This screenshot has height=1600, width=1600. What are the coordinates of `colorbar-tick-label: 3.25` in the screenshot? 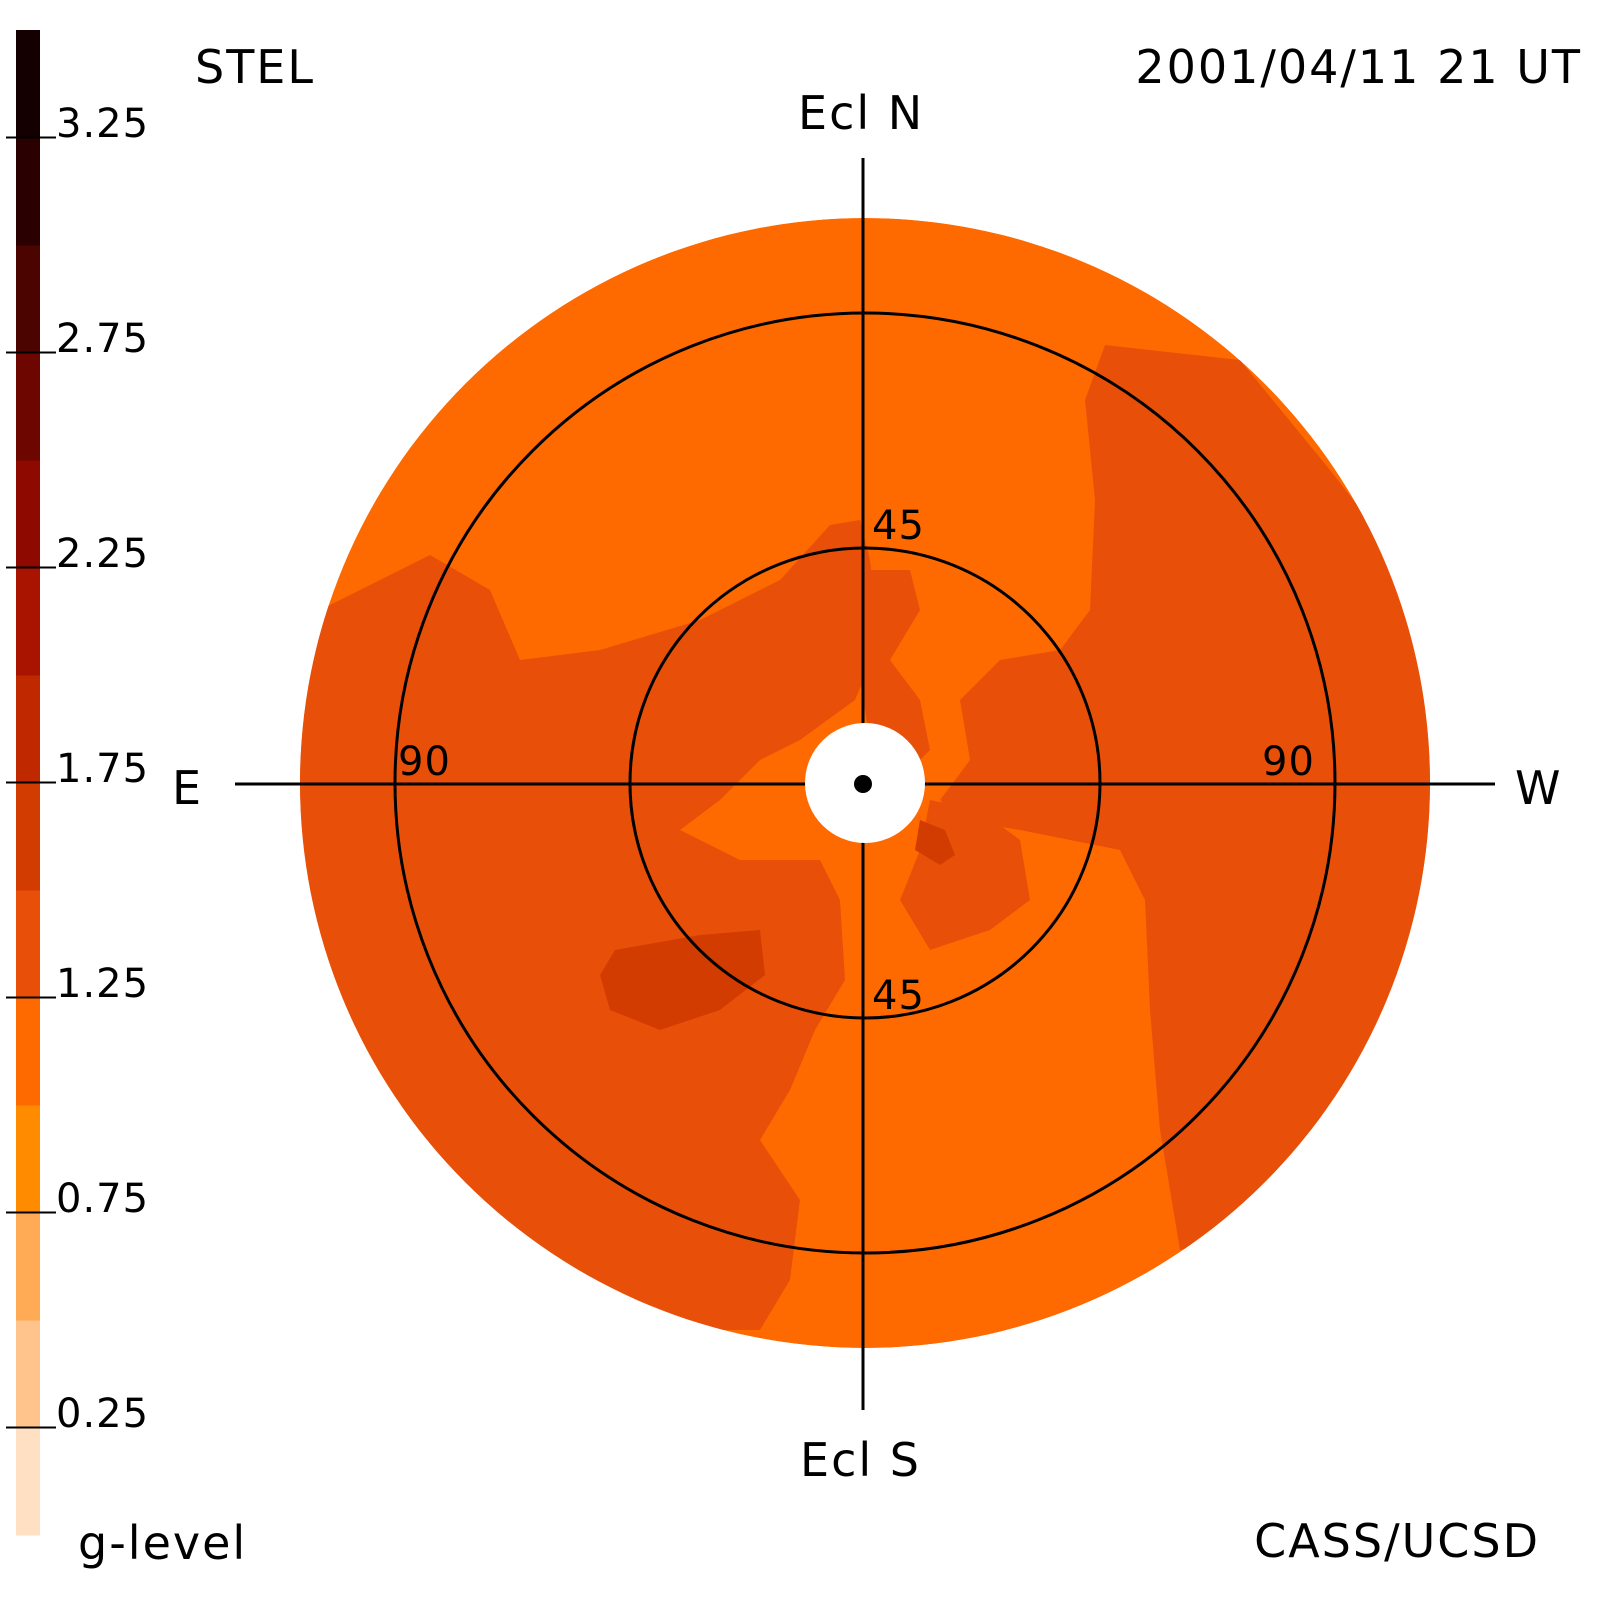 It's located at (103, 123).